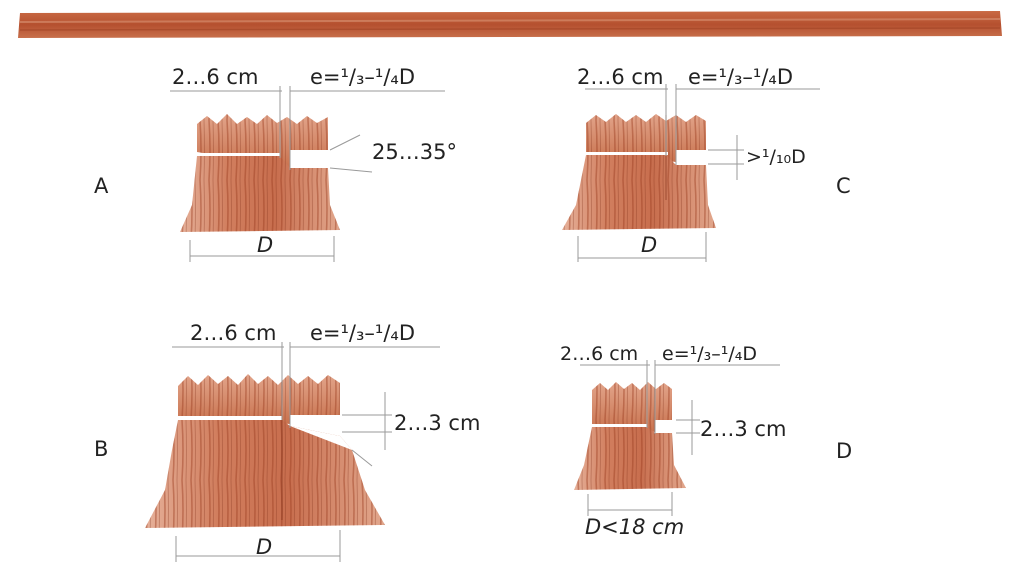 Image resolution: width=1016 pixels, height=566 pixels. I want to click on stump-a, so click(260, 173).